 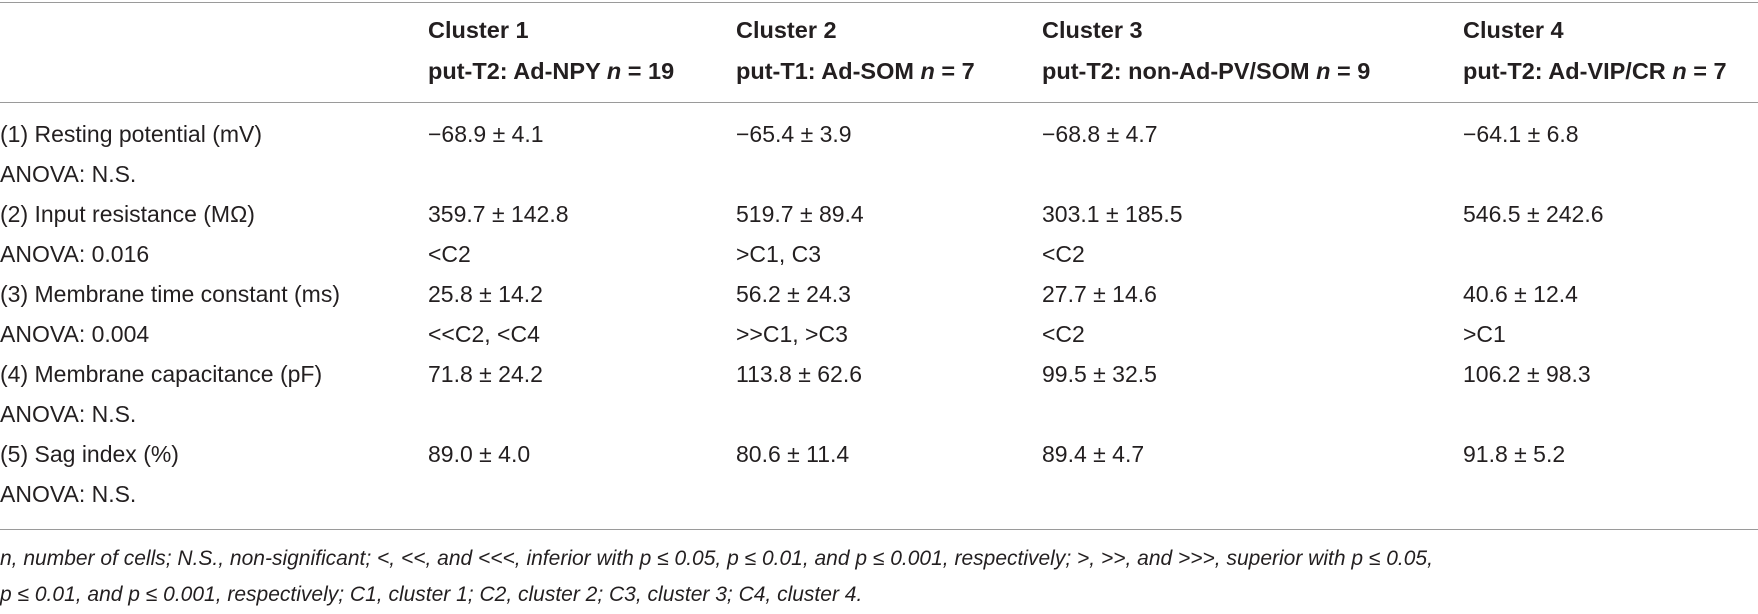 I want to click on column-subtitle-text: put-T2: Ad-VIP/CR, so click(x=1564, y=71).